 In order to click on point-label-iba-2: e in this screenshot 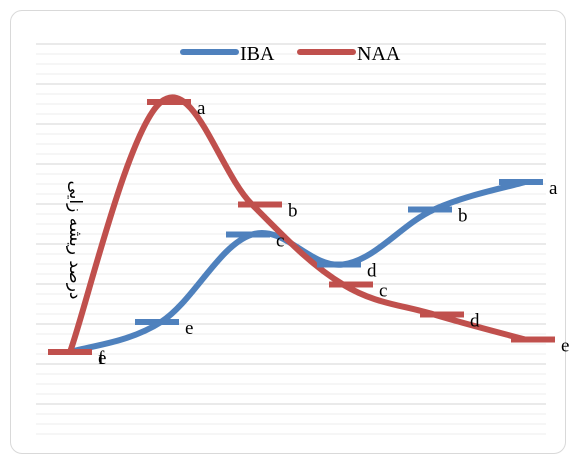, I will do `click(189, 328)`.